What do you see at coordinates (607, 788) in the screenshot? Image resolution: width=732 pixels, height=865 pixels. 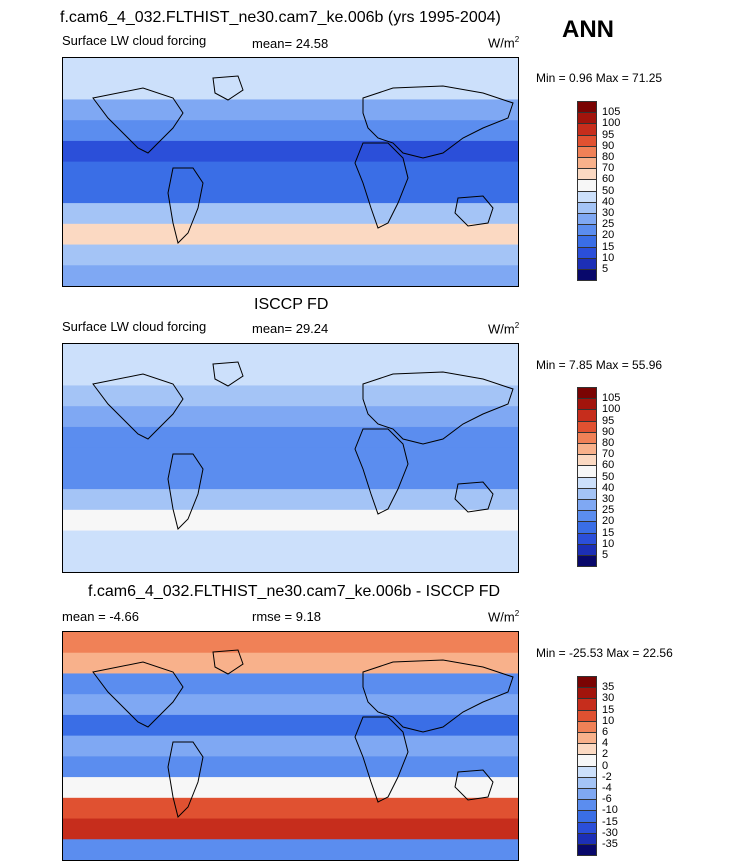 I see `colorbar-tick-label: -4` at bounding box center [607, 788].